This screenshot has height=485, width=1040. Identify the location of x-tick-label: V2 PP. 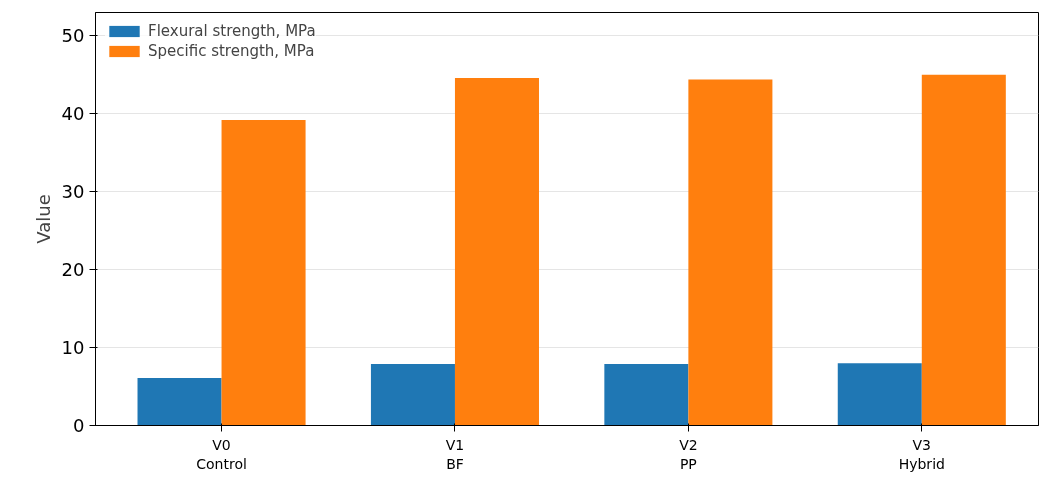
(688, 454).